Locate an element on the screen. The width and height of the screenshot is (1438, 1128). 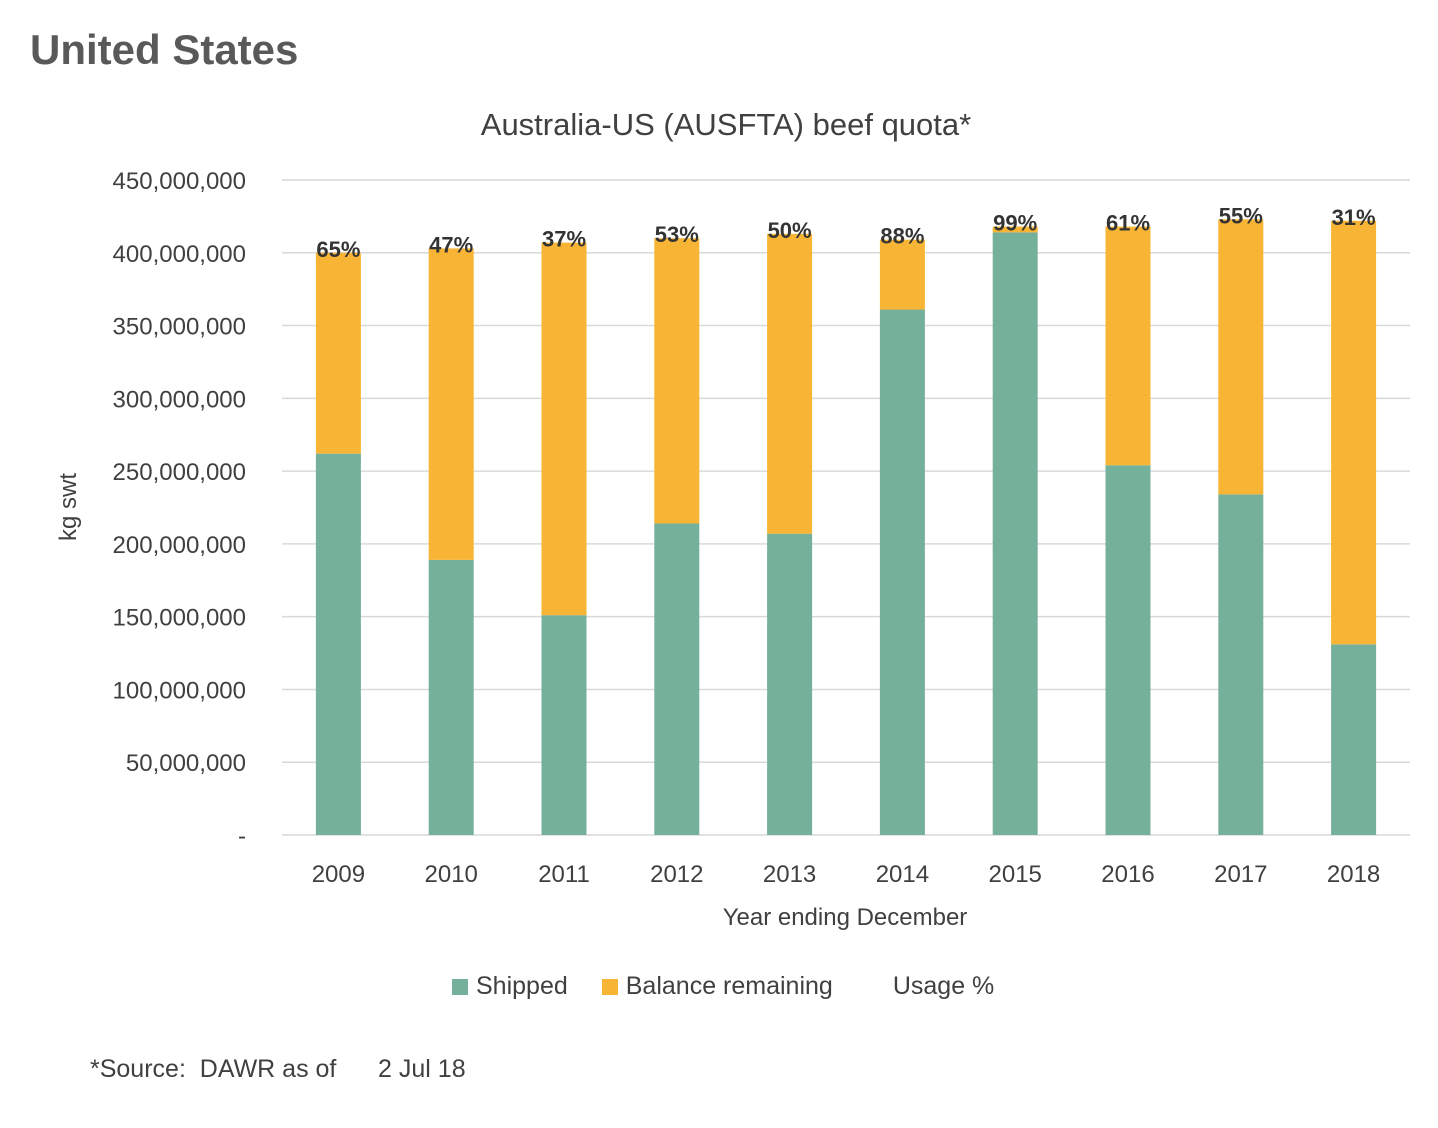
page-heading: United States is located at coordinates (164, 49).